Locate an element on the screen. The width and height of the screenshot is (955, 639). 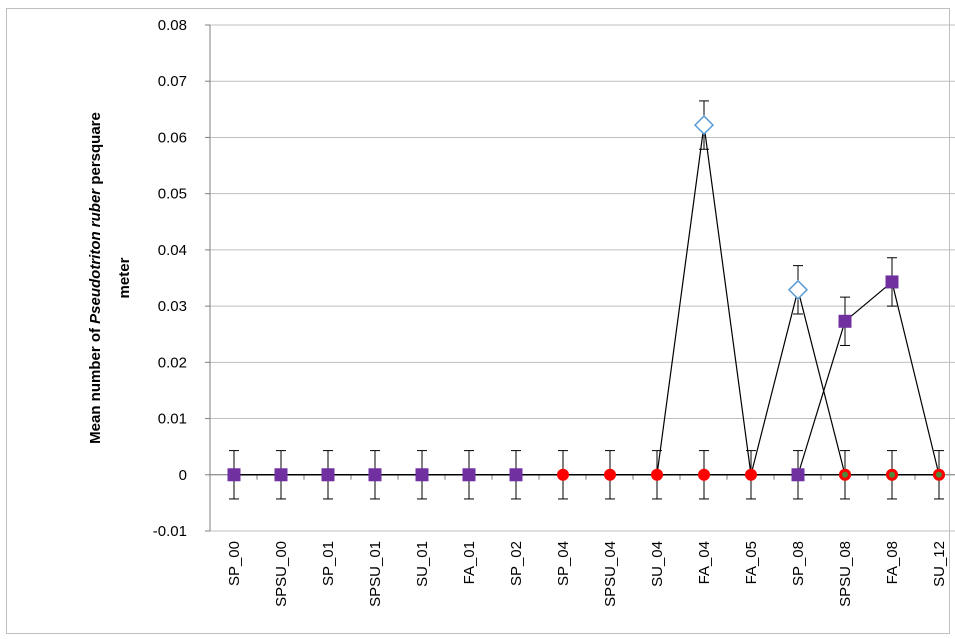
y-tick-label: 0.07 is located at coordinates (172, 81).